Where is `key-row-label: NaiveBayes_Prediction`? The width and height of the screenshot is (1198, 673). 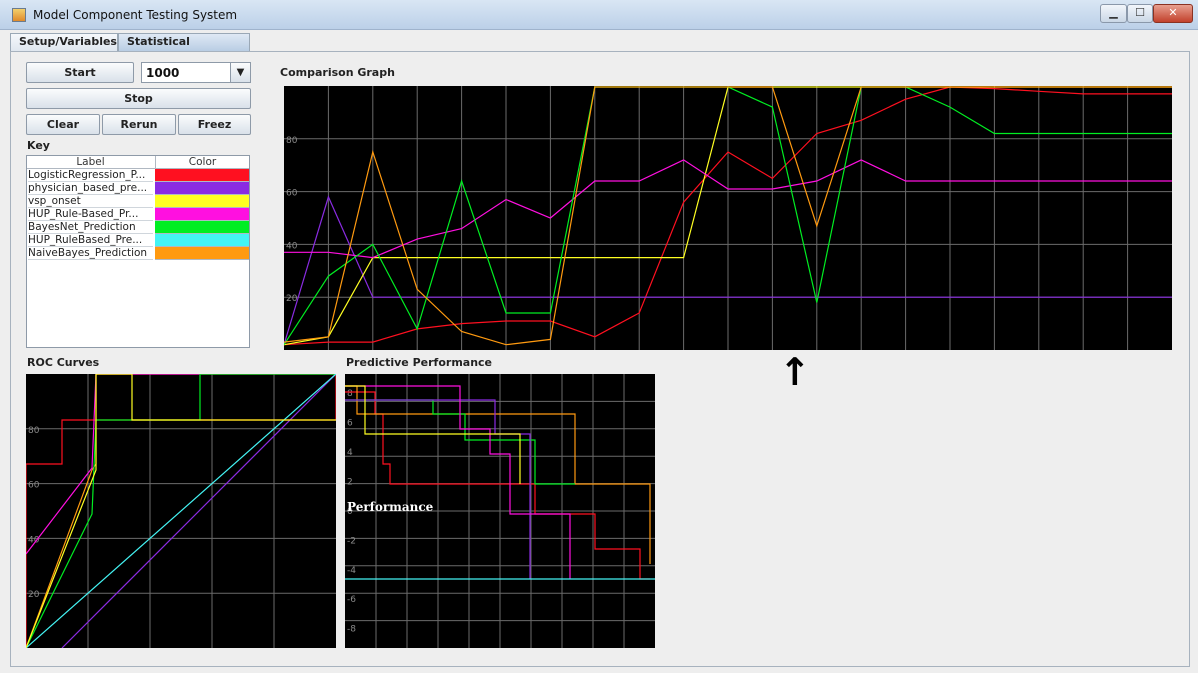 key-row-label: NaiveBayes_Prediction is located at coordinates (90, 253).